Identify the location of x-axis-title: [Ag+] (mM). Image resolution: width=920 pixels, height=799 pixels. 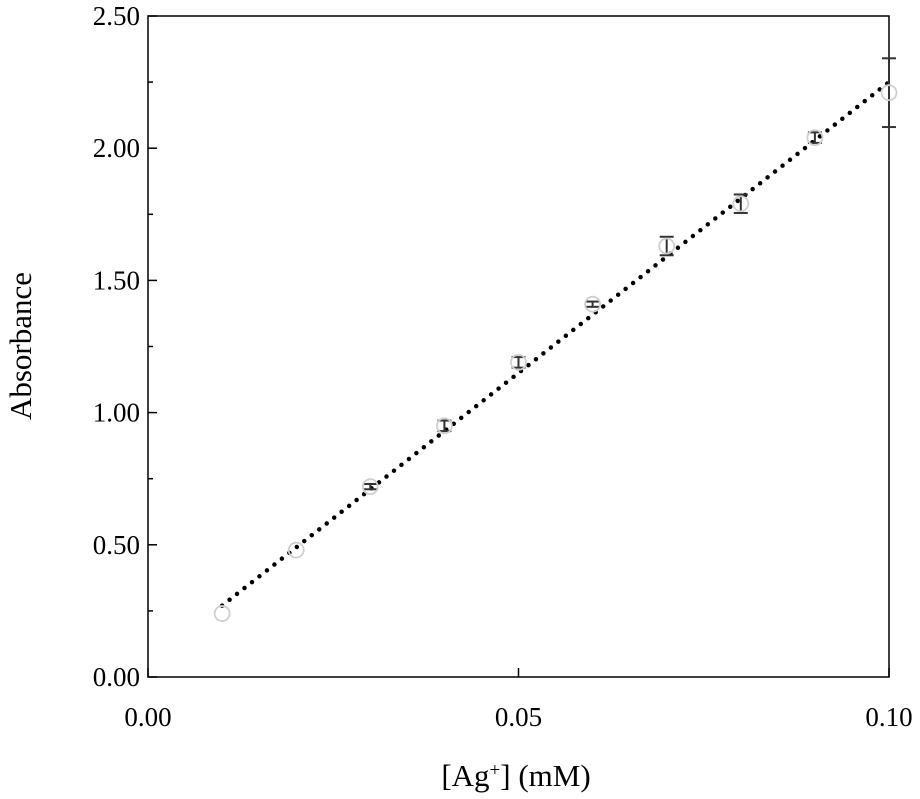
(515, 775).